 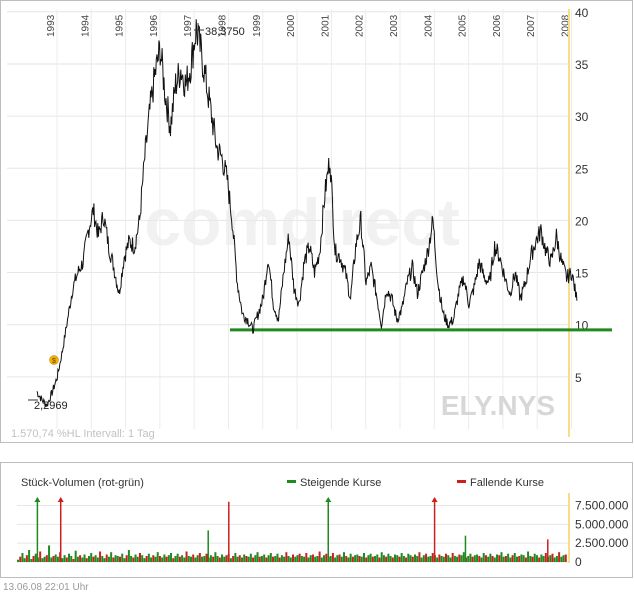 What do you see at coordinates (463, 25) in the screenshot?
I see `x-tick-label: 2005` at bounding box center [463, 25].